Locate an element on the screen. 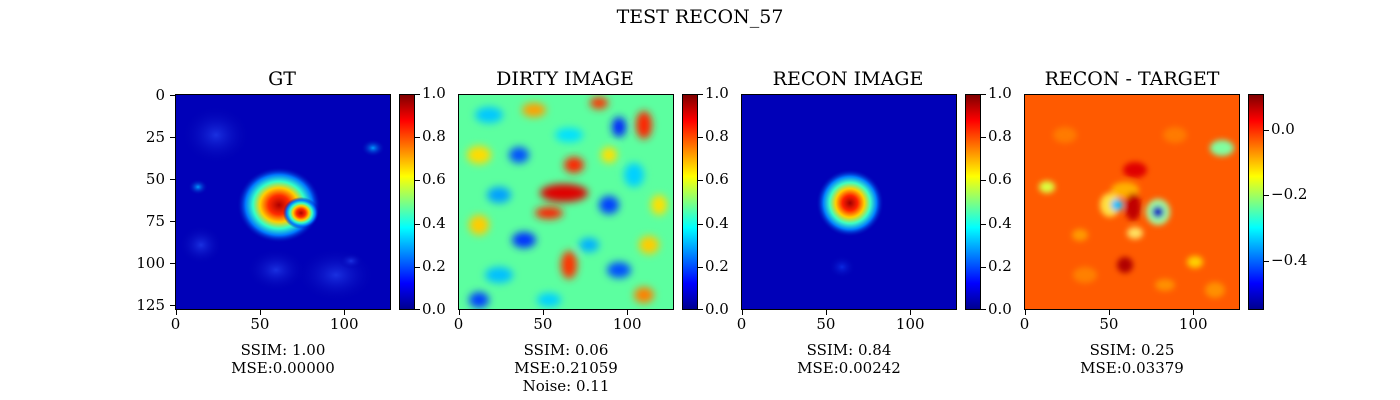  caption-line: MSE:0.21059 is located at coordinates (566, 368).